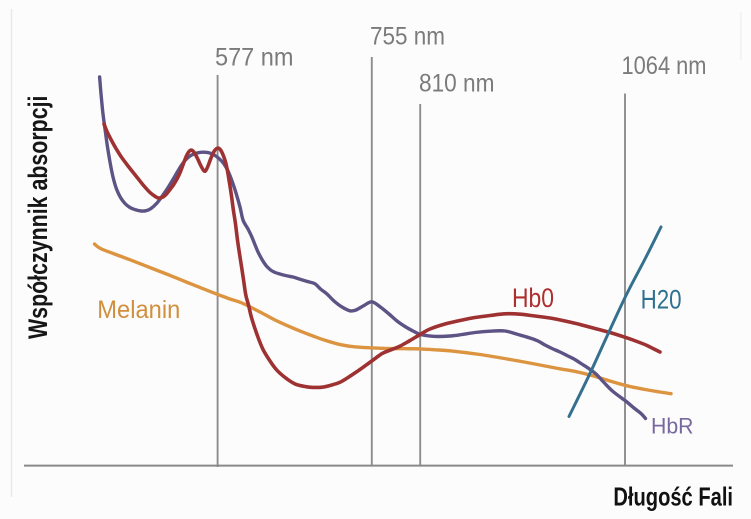  I want to click on svg-text: Hb0, so click(533, 298).